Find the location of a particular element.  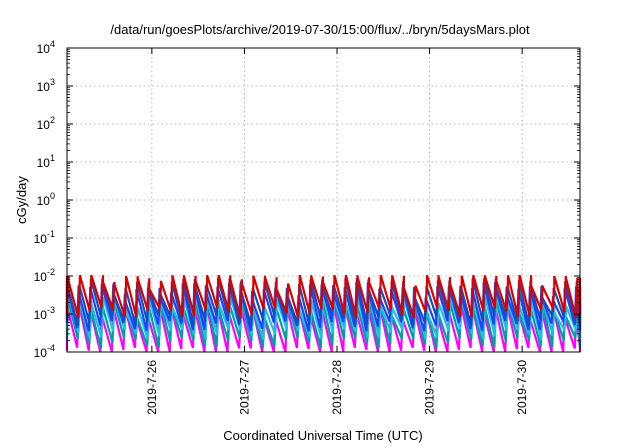

y-axis-title: cGy/day is located at coordinates (21, 200).